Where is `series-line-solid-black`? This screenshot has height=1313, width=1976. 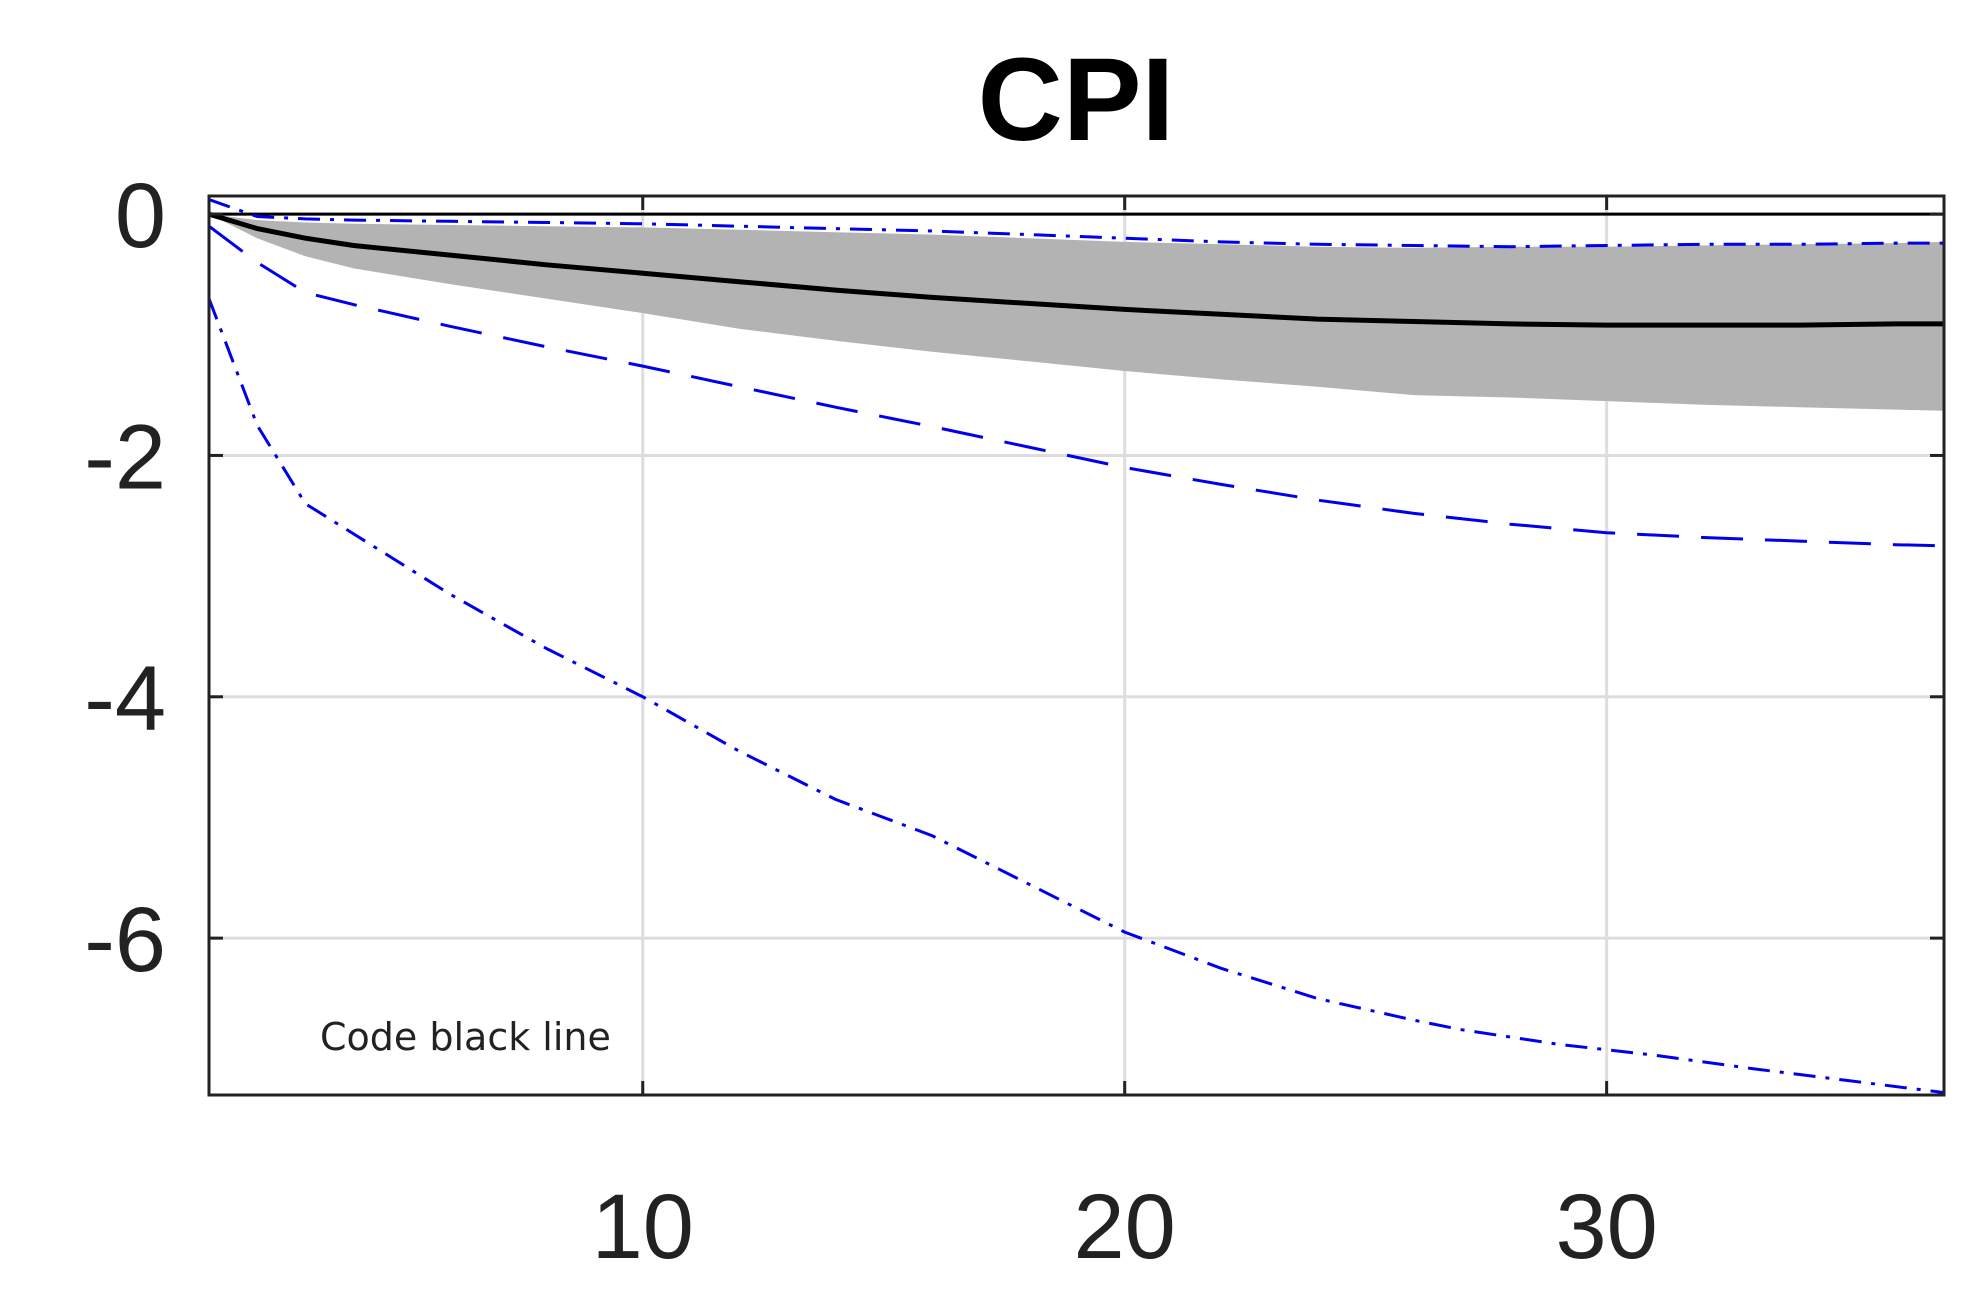
series-line-solid-black is located at coordinates (1076, 269).